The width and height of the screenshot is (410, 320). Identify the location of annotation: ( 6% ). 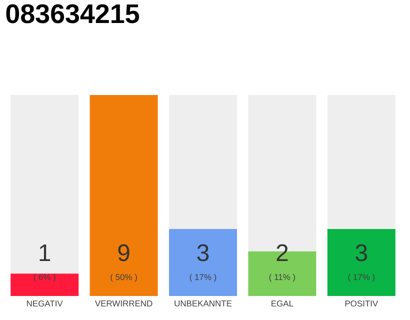
(45, 278).